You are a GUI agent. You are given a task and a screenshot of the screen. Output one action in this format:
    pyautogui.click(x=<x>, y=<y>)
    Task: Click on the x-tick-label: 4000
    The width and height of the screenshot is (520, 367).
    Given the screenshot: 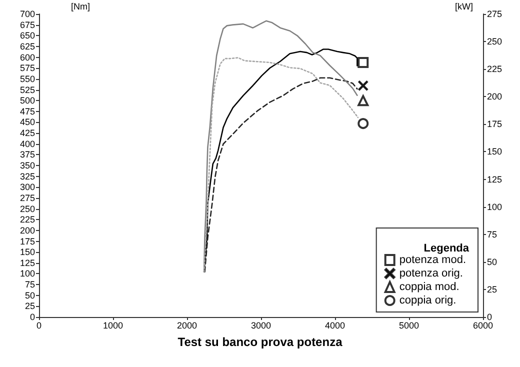 What is the action you would take?
    pyautogui.click(x=335, y=325)
    